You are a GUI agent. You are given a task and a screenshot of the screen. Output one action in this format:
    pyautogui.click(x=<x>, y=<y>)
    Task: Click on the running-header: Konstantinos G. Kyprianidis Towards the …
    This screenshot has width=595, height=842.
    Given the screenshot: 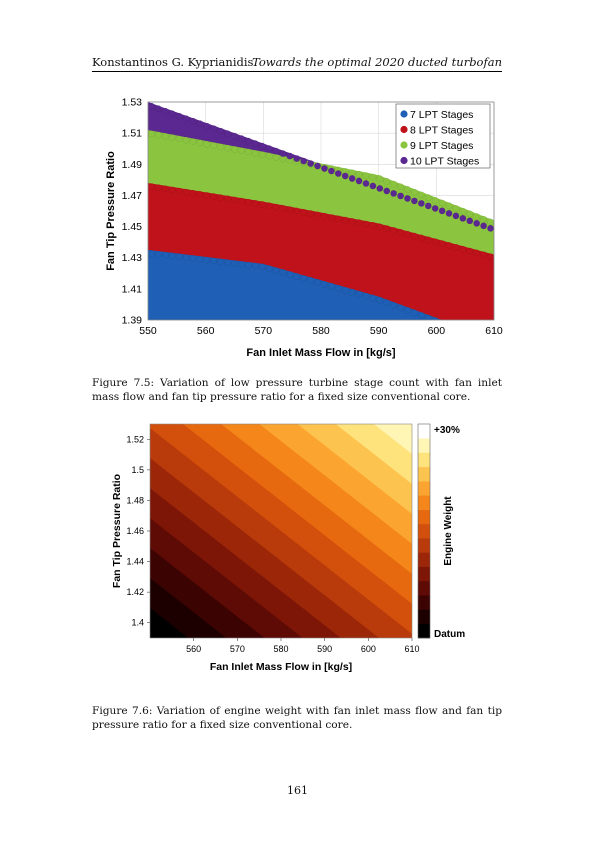 What is the action you would take?
    pyautogui.click(x=297, y=63)
    